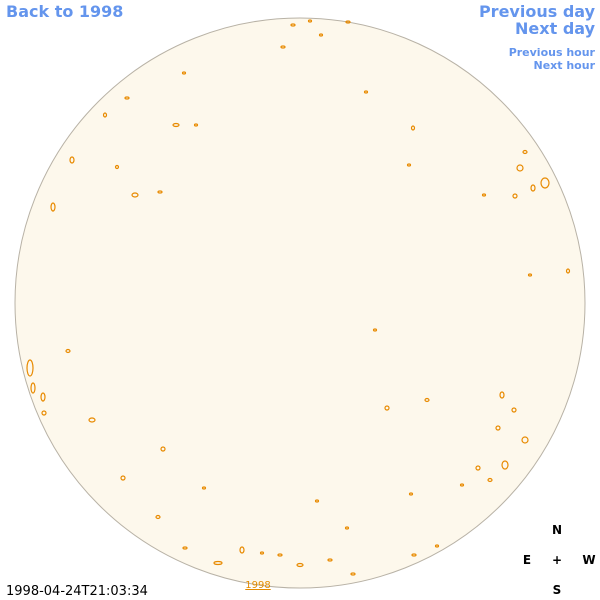 The image size is (600, 600). Describe the element at coordinates (557, 590) in the screenshot. I see `compass-south: S` at that location.